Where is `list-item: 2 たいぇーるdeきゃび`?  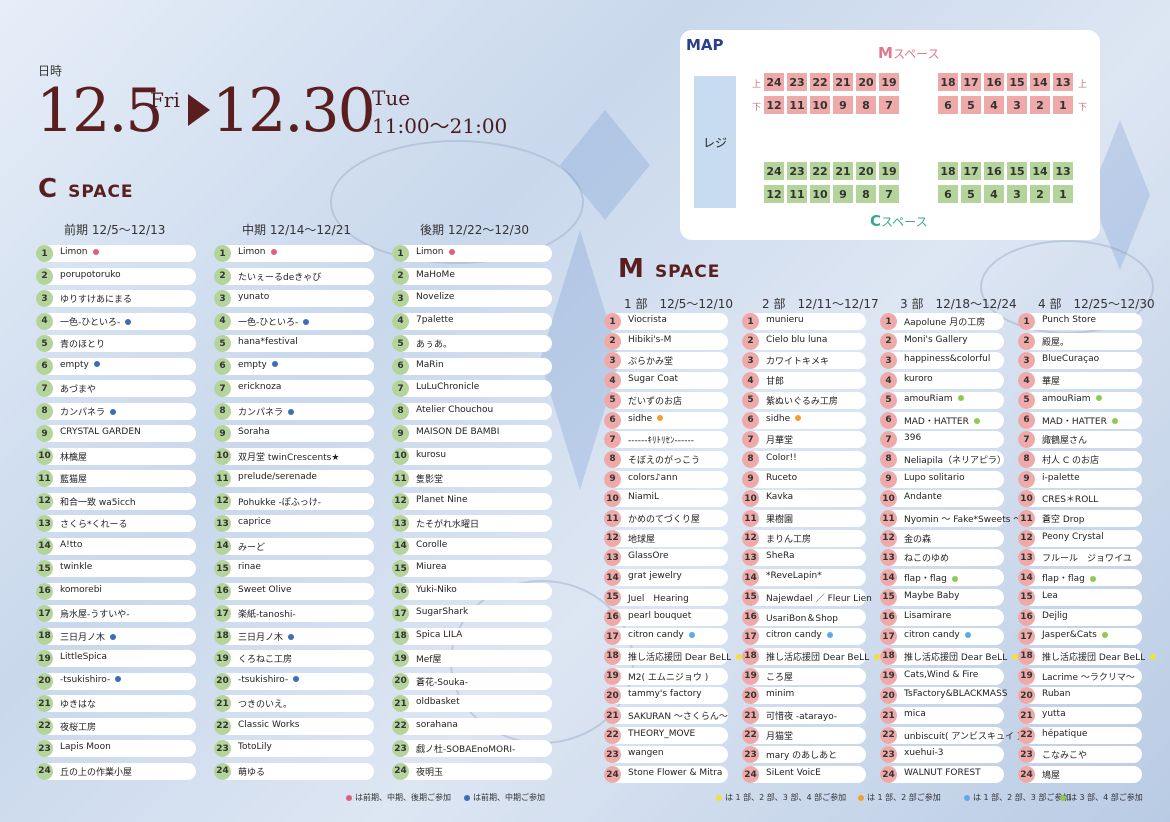 list-item: 2 たいぇーるdeきゃび is located at coordinates (294, 276).